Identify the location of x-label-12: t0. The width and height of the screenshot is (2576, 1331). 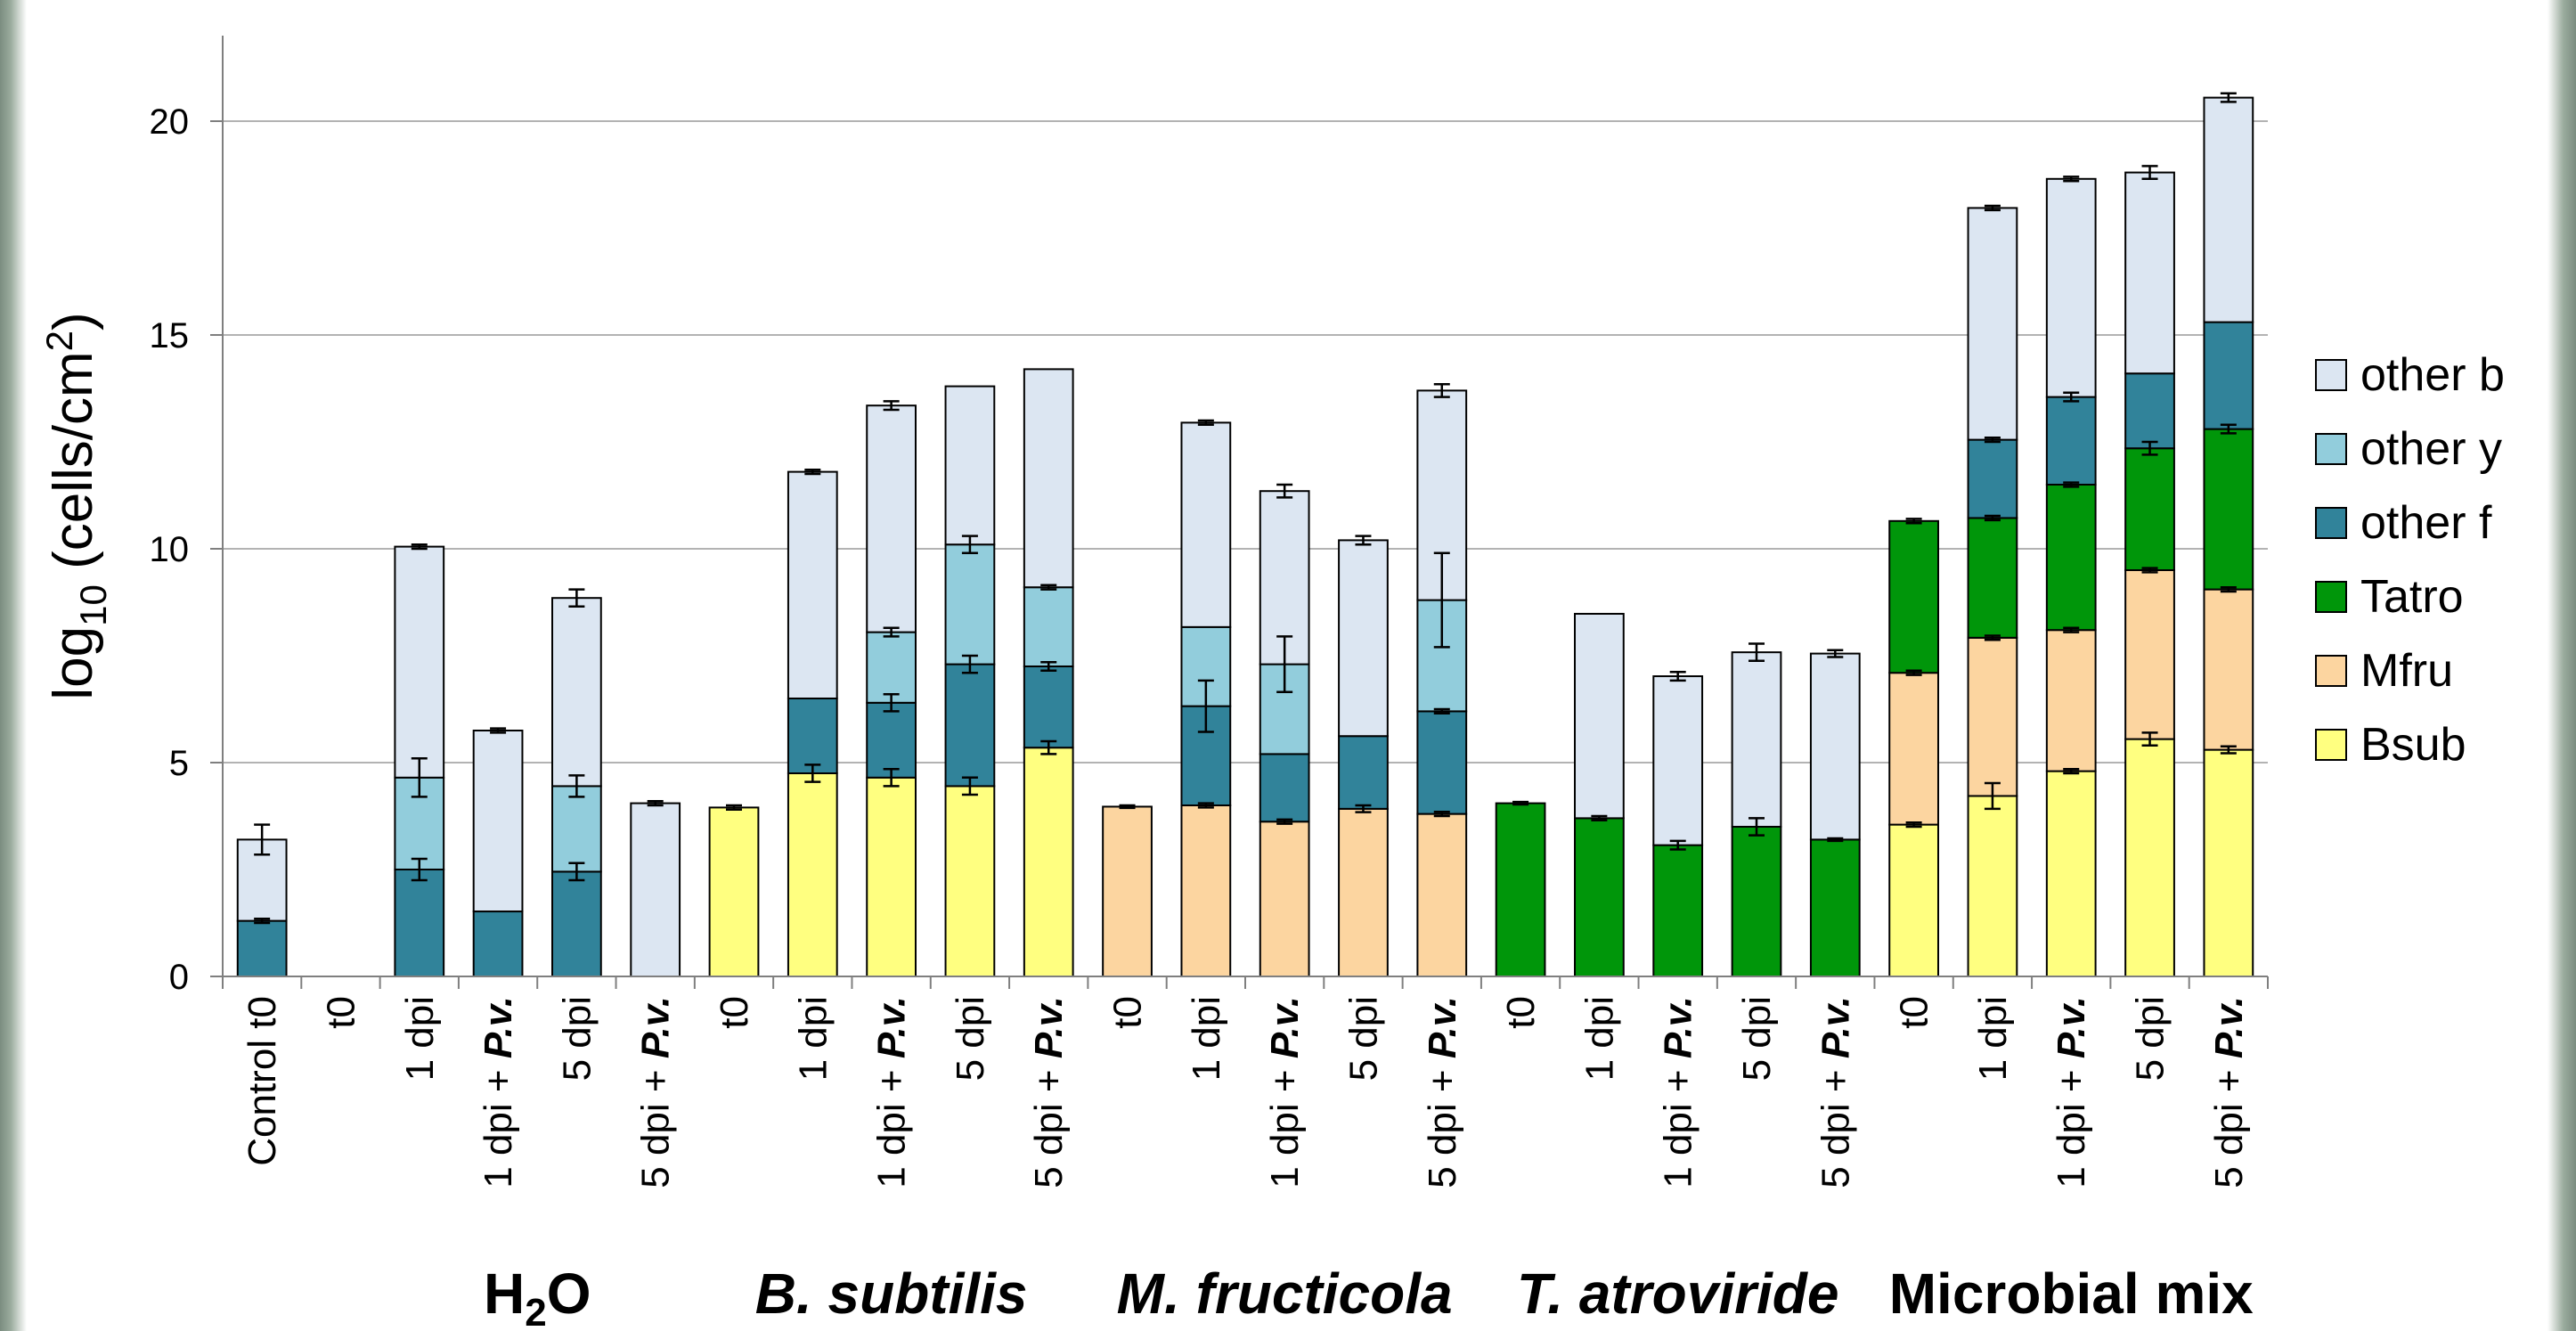
(1128, 1012).